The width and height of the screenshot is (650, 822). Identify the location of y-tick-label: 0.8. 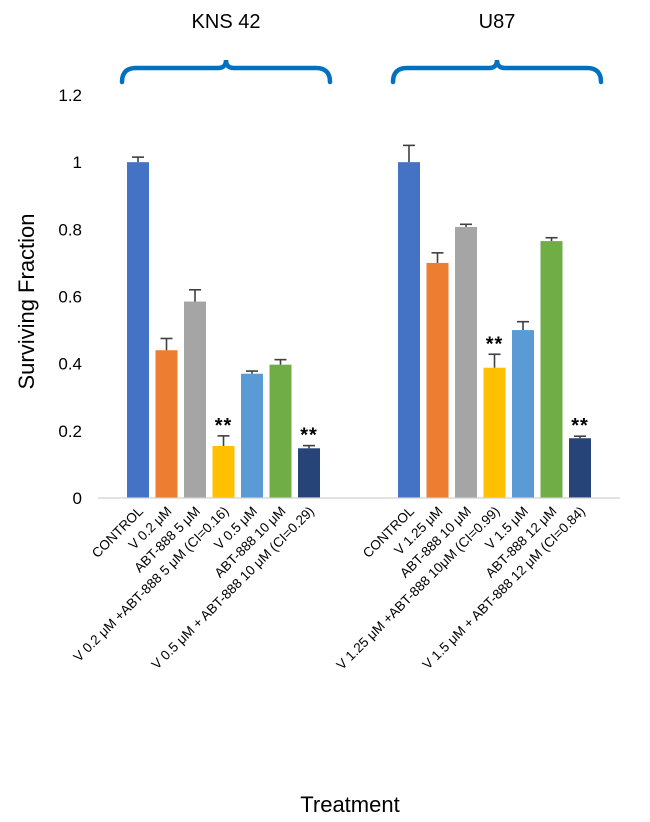
(70, 229).